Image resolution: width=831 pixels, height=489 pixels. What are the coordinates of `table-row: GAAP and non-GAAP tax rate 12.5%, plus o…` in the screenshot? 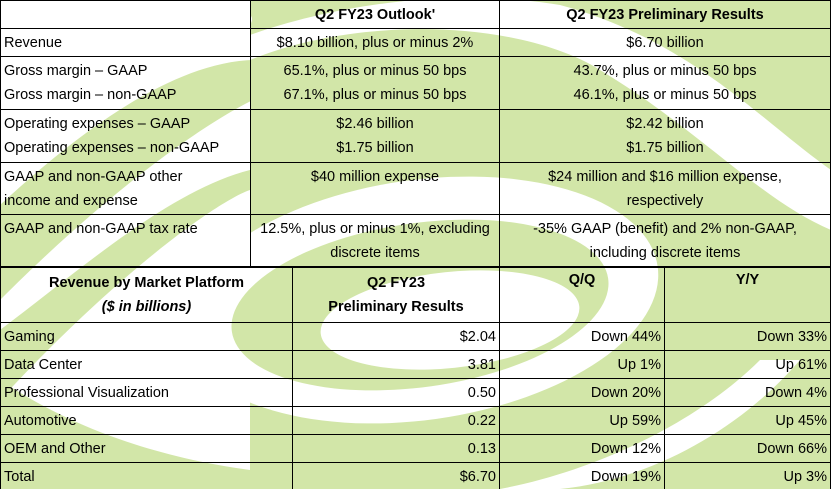 It's located at (415, 240).